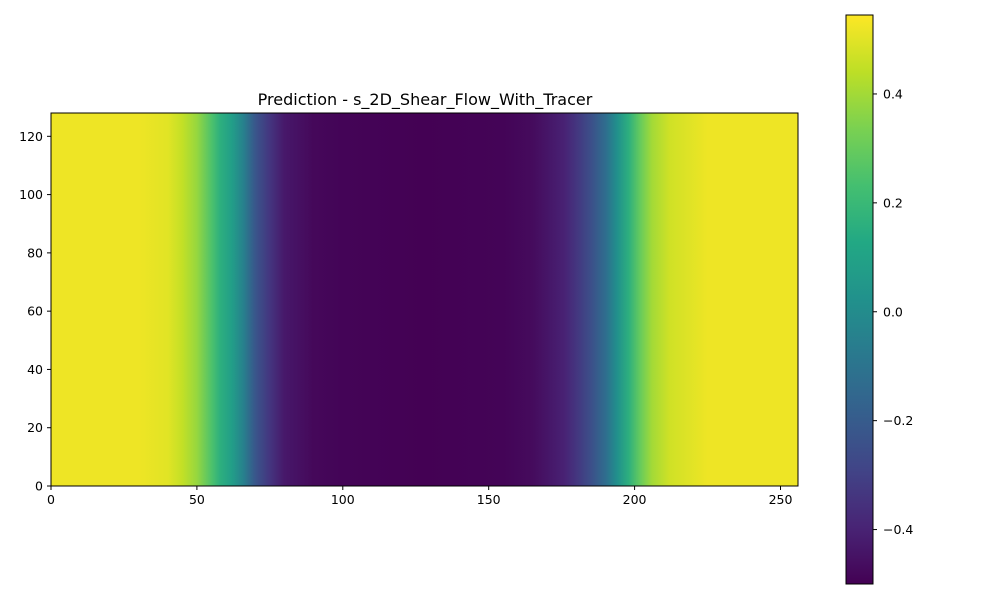 This screenshot has height=600, width=1000. I want to click on colorbar-gradient, so click(859, 299).